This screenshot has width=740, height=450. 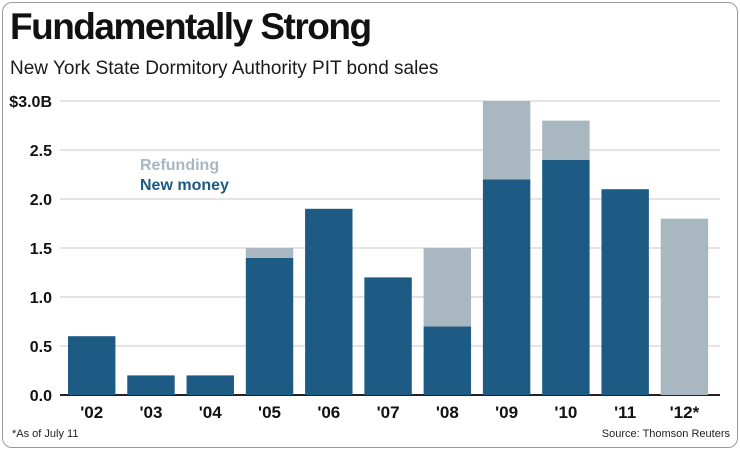 What do you see at coordinates (665, 434) in the screenshot?
I see `source-note: Source: Thomson Reuters` at bounding box center [665, 434].